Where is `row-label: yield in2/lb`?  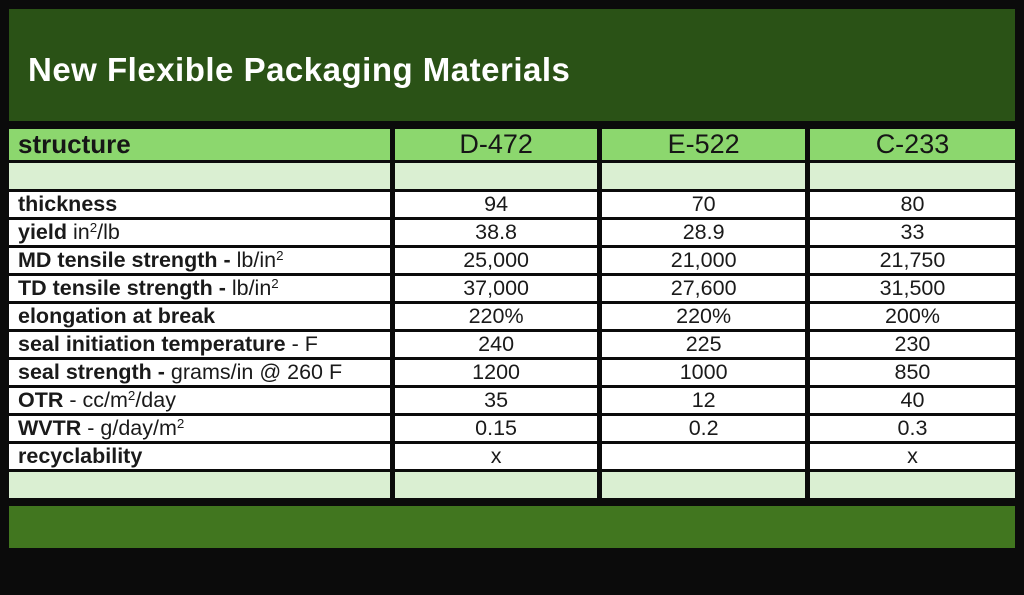 row-label: yield in2/lb is located at coordinates (202, 232).